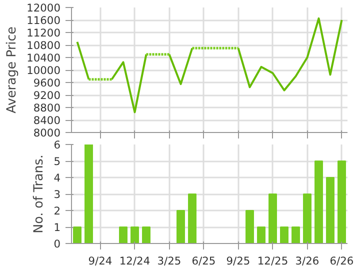 The width and height of the screenshot is (360, 270). Describe the element at coordinates (57, 194) in the screenshot. I see `y-tick-label: 3` at that location.